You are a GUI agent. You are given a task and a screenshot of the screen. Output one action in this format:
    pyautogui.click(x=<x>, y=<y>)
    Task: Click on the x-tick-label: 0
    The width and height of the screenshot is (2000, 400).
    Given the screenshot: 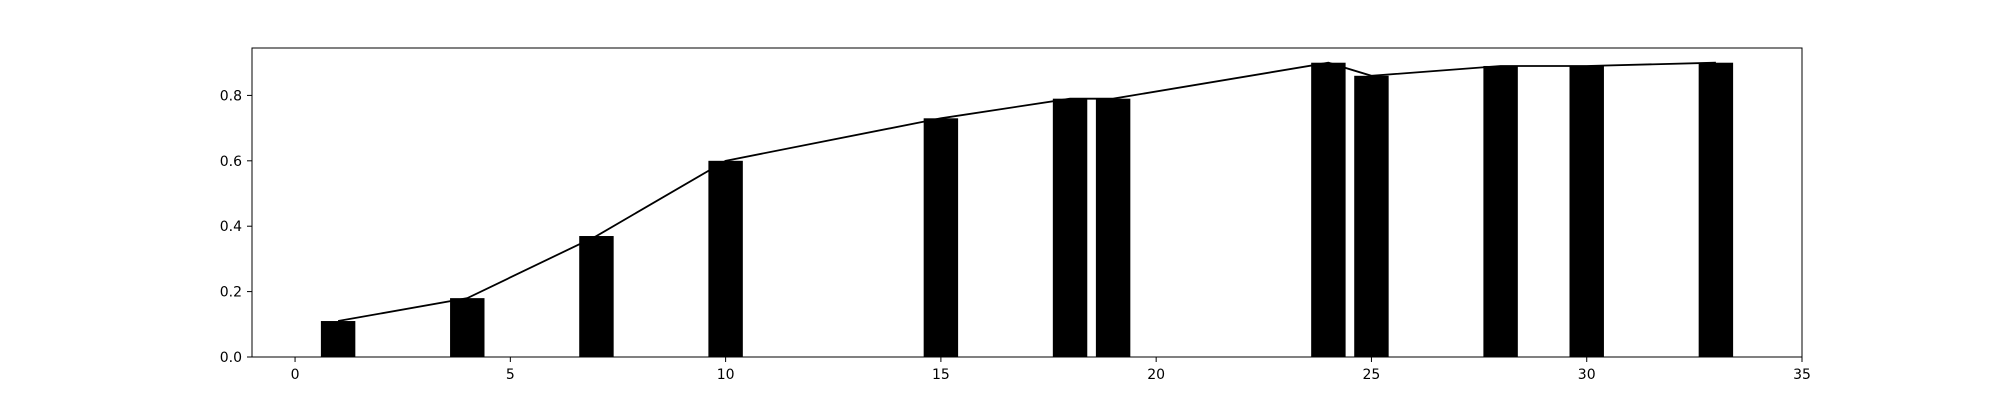 What is the action you would take?
    pyautogui.click(x=295, y=375)
    